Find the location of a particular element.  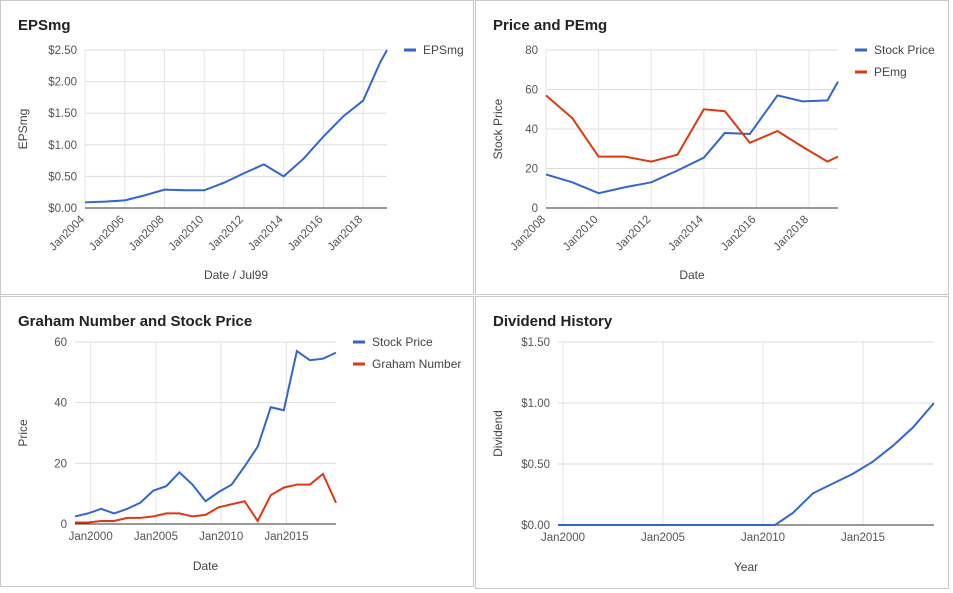

chart-title: Dividend History is located at coordinates (553, 321).